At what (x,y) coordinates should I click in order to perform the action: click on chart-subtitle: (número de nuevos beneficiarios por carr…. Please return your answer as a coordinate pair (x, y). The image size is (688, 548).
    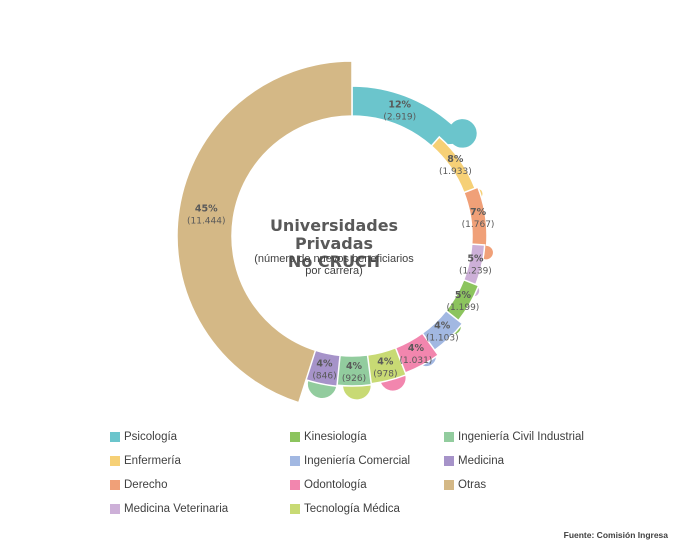
    Looking at the image, I should click on (334, 265).